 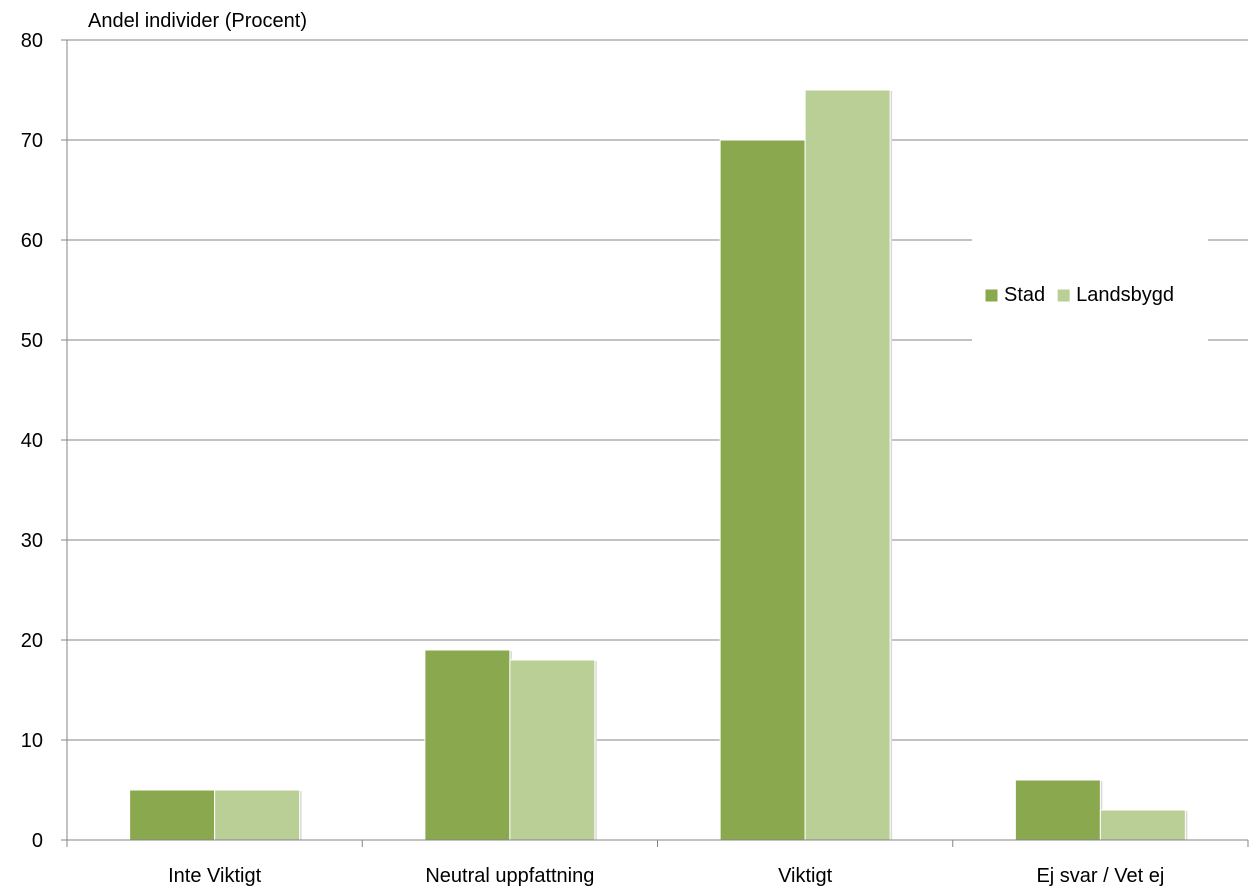 What do you see at coordinates (805, 876) in the screenshot?
I see `x-tick-label: Viktigt` at bounding box center [805, 876].